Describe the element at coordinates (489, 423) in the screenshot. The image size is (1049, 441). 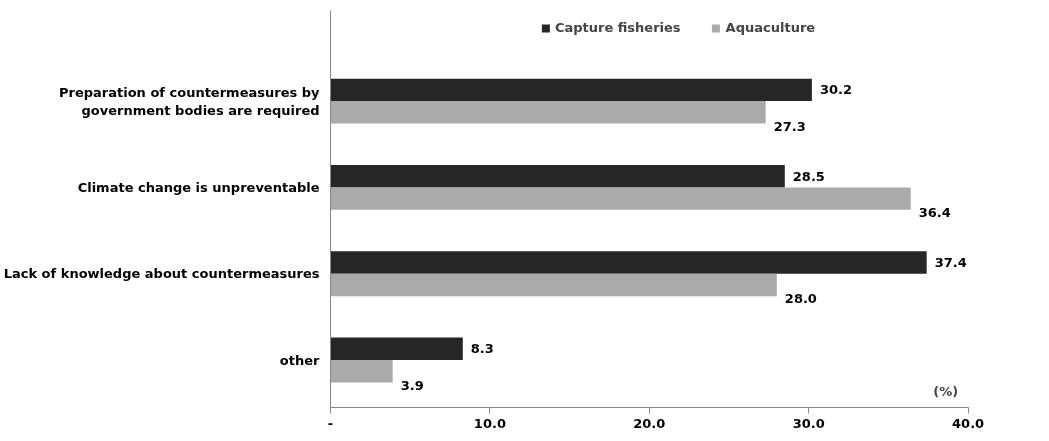
I see `x-tick-label: 10.0` at that location.